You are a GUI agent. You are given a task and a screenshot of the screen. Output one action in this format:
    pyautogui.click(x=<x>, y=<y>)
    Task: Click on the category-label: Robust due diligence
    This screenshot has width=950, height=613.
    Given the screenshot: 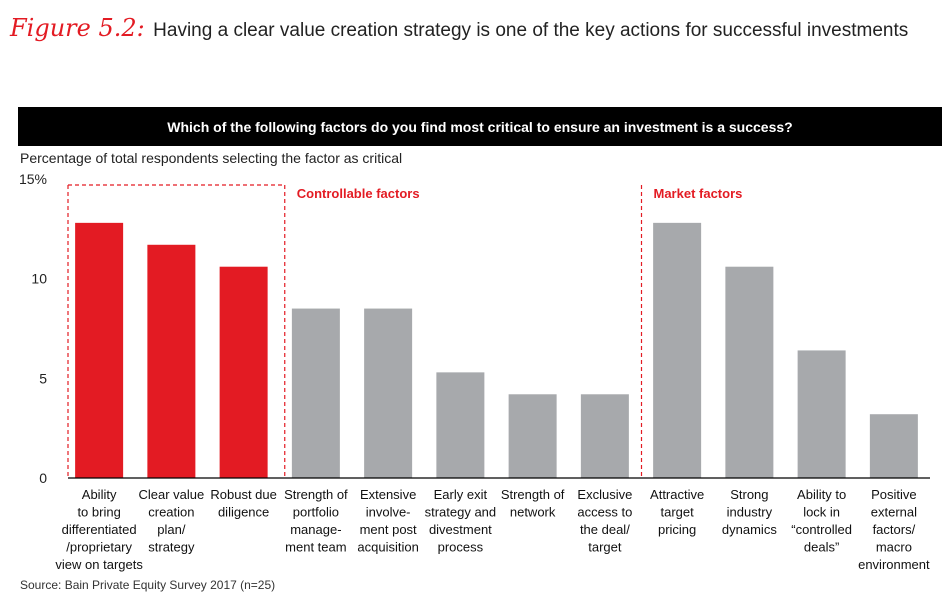 What is the action you would take?
    pyautogui.click(x=243, y=503)
    